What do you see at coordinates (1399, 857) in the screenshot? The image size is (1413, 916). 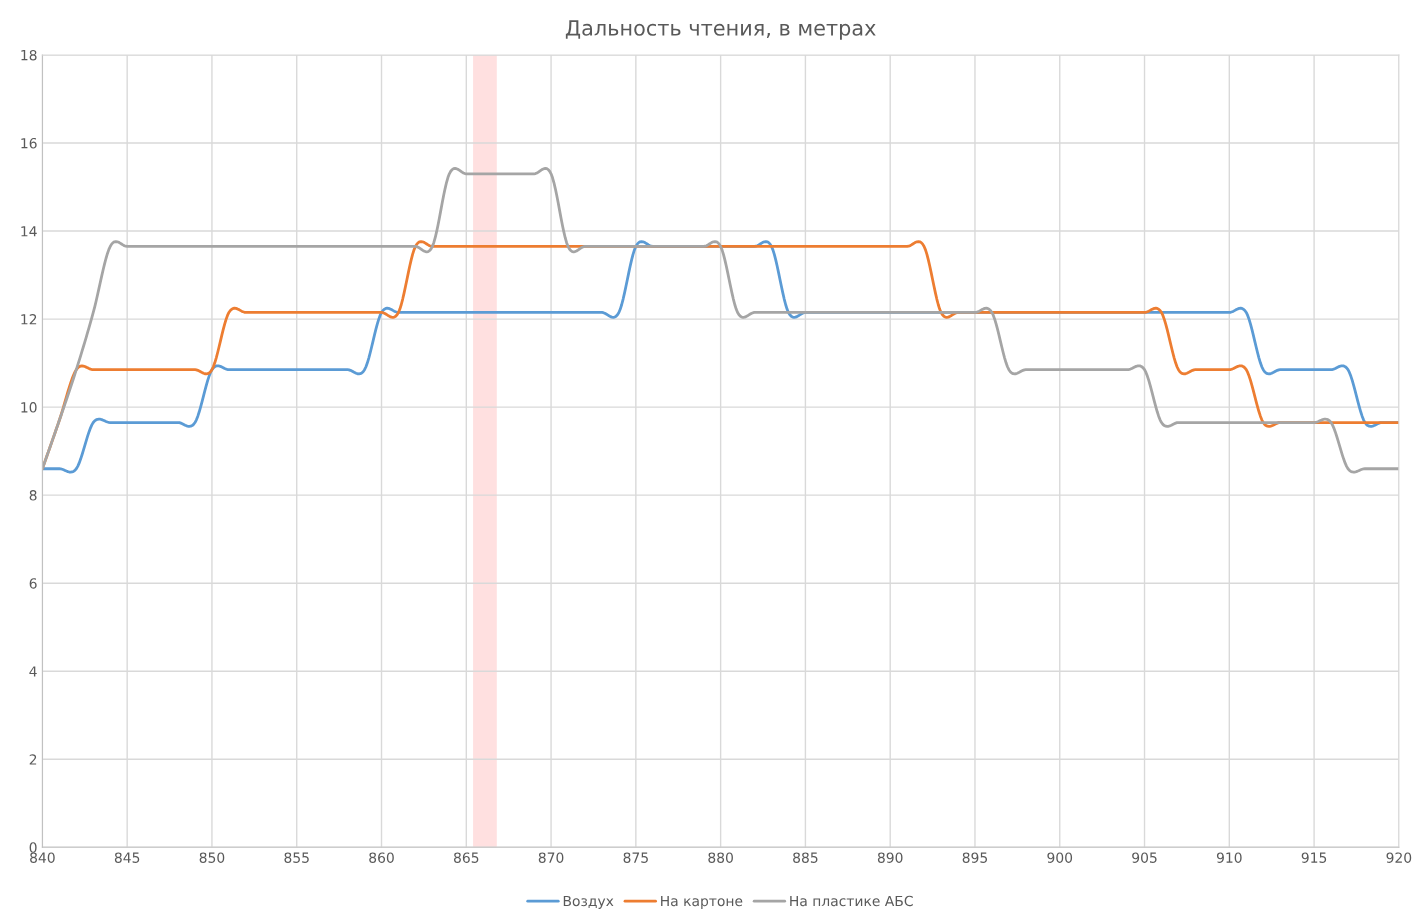 I see `x-tick-label: 920` at bounding box center [1399, 857].